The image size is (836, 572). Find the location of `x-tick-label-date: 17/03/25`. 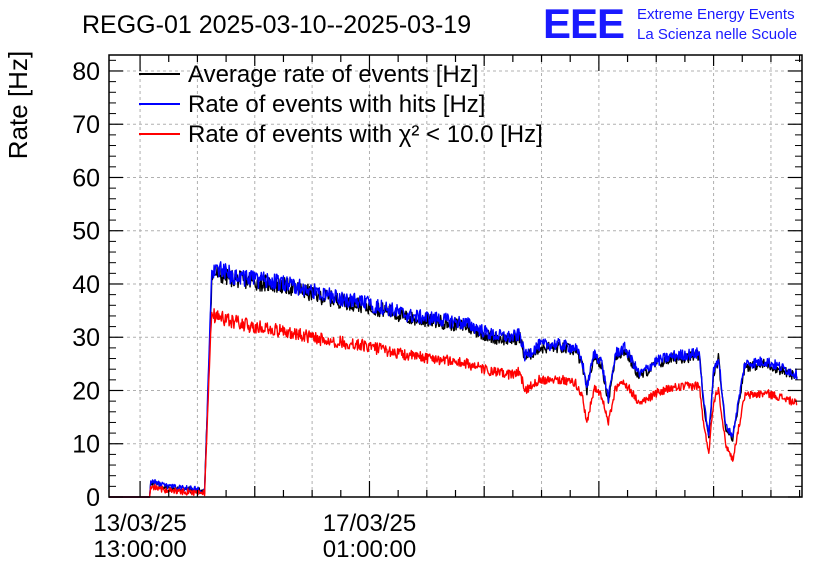

x-tick-label-date: 17/03/25 is located at coordinates (369, 523).